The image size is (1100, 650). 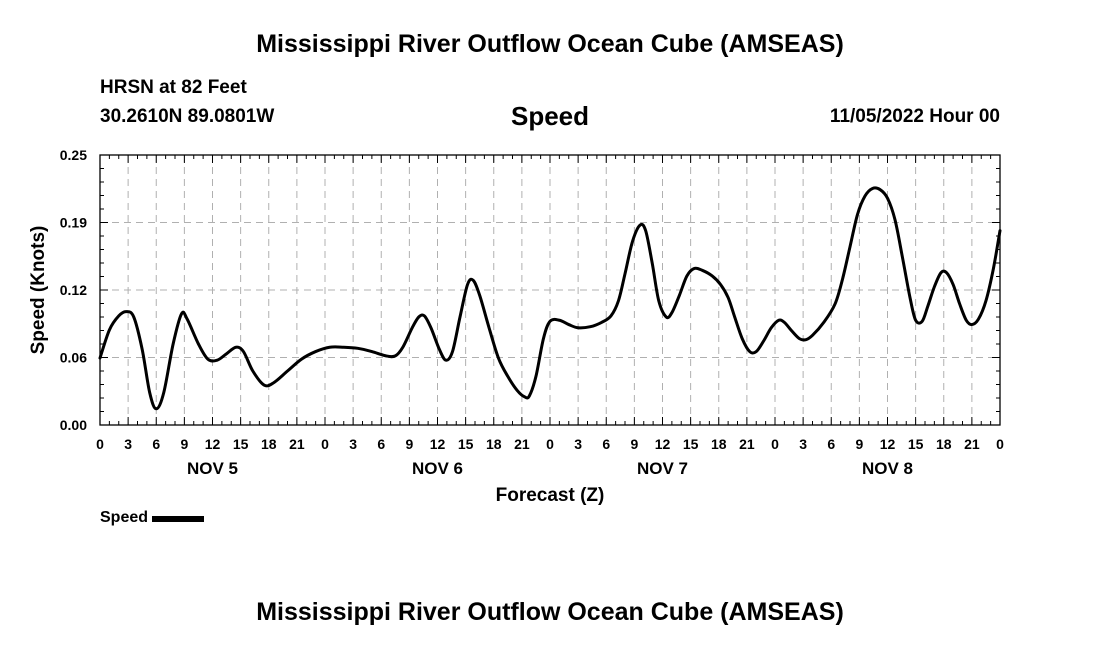 I want to click on chart-subtitle: Speed, so click(x=550, y=116).